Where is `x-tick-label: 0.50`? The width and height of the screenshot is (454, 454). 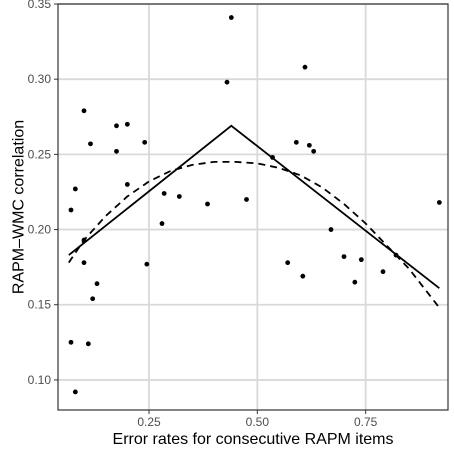 x-tick-label: 0.50 is located at coordinates (258, 422).